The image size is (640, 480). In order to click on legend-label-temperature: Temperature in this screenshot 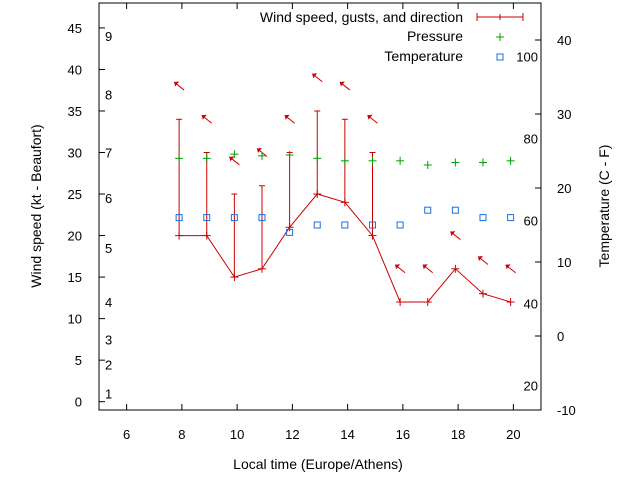, I will do `click(423, 56)`.